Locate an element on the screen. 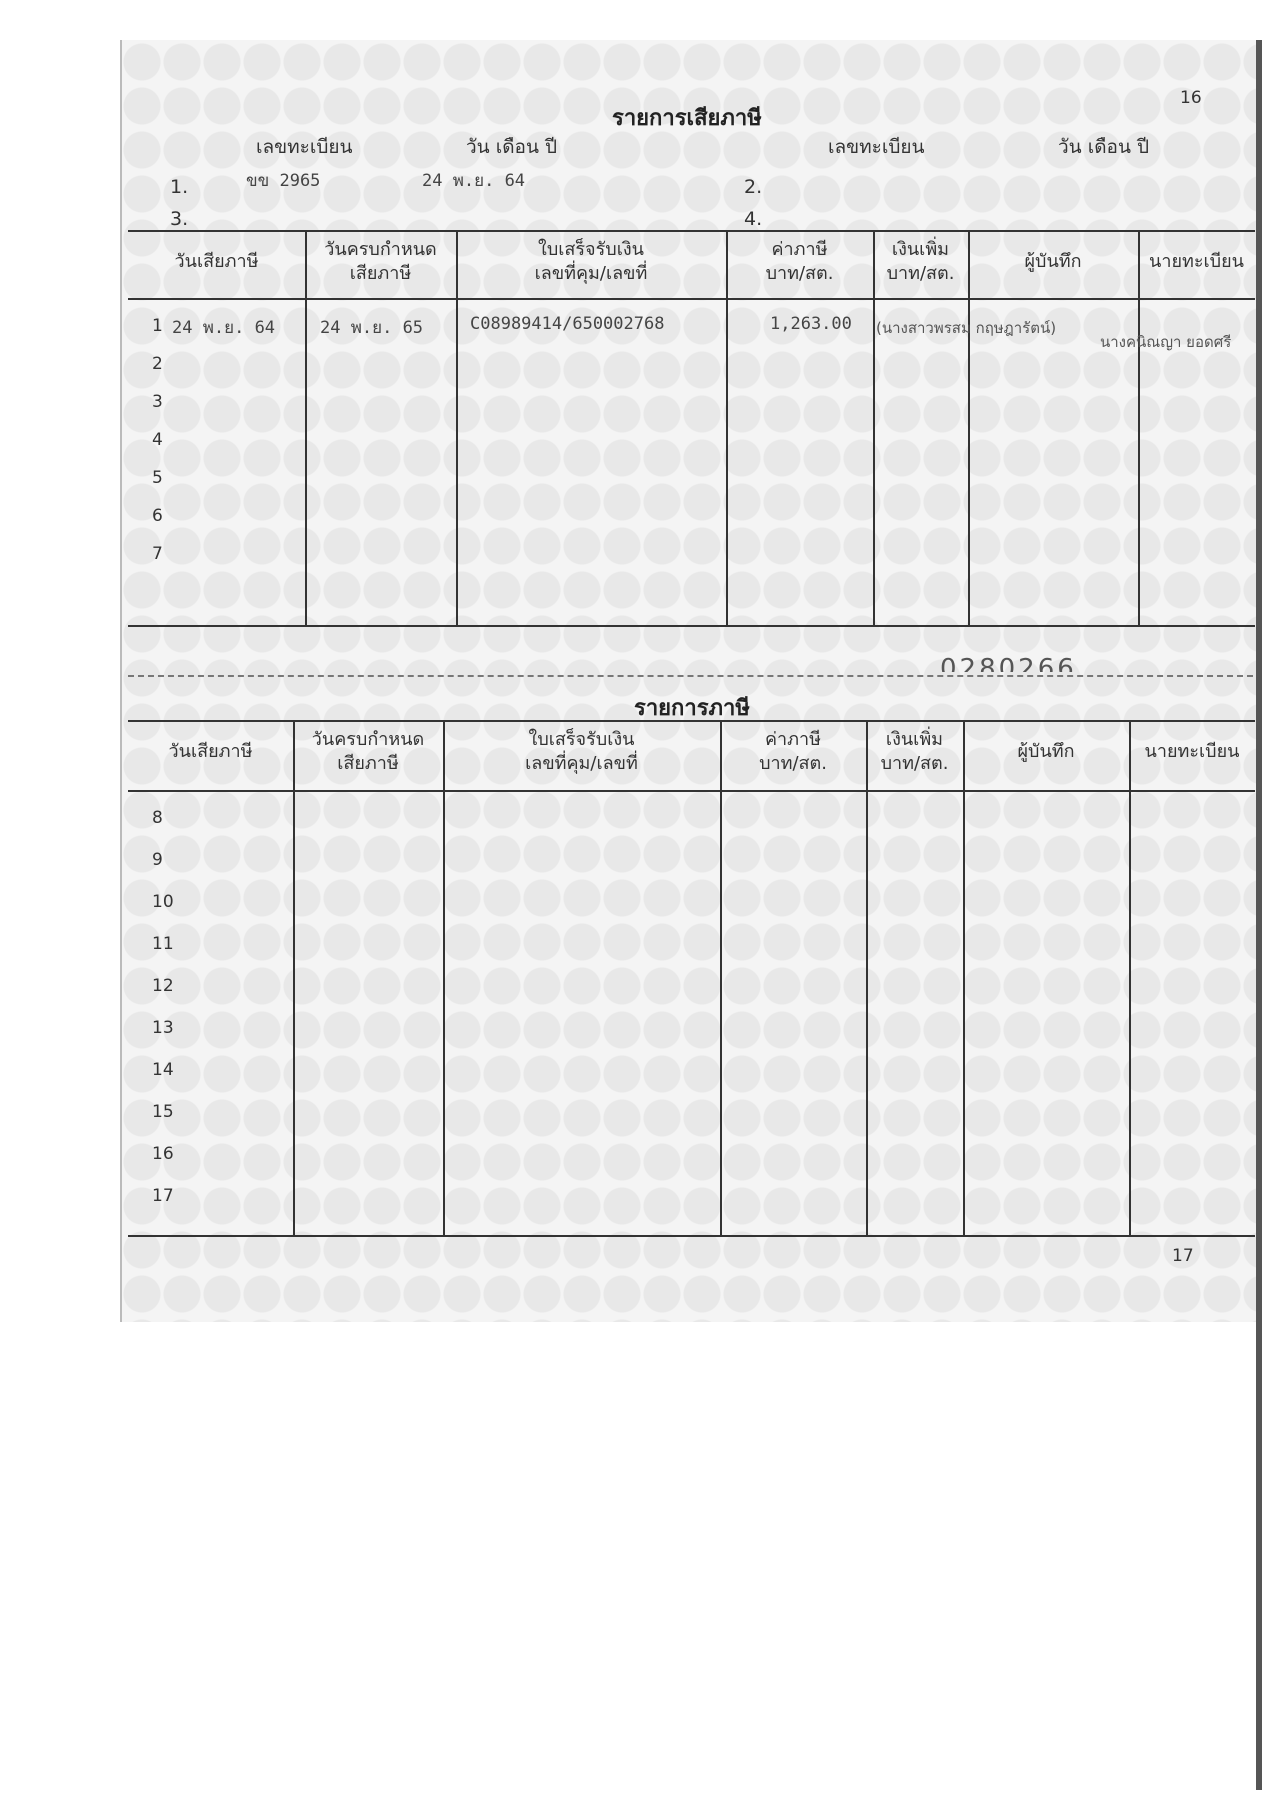 This screenshot has width=1280, height=1810. row1-due-date: 24 พ.ย. 65 is located at coordinates (372, 328).